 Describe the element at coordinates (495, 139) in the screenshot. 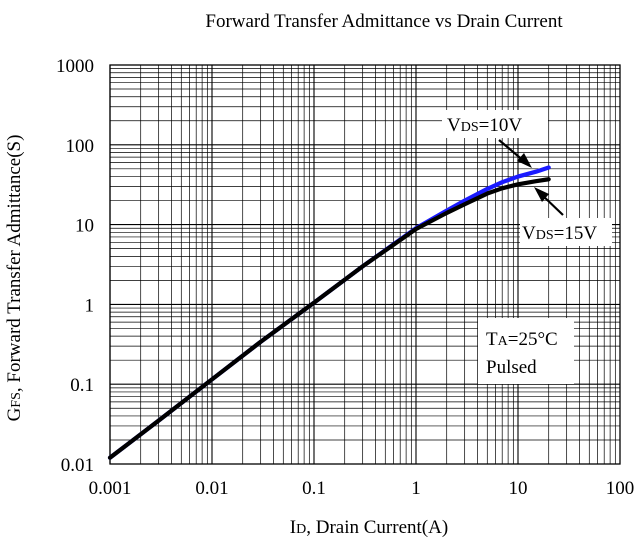

I see `annotation-vds-10v: VDS=10V` at that location.